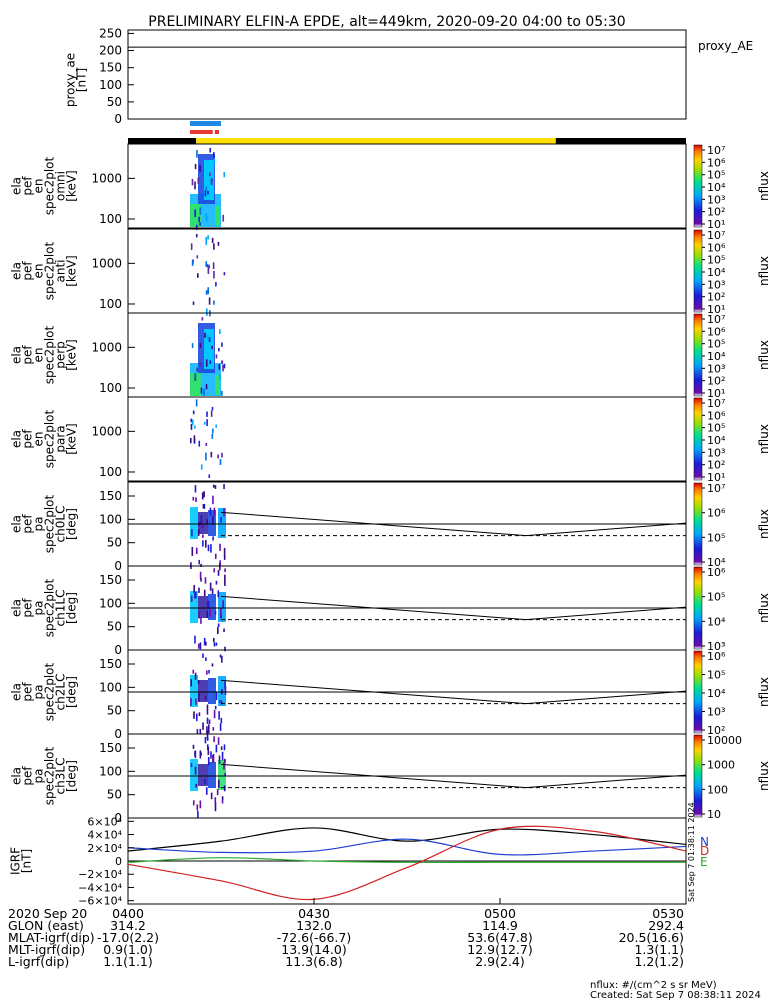  What do you see at coordinates (110, 519) in the screenshot?
I see `pitch-ytick-label: 100` at bounding box center [110, 519].